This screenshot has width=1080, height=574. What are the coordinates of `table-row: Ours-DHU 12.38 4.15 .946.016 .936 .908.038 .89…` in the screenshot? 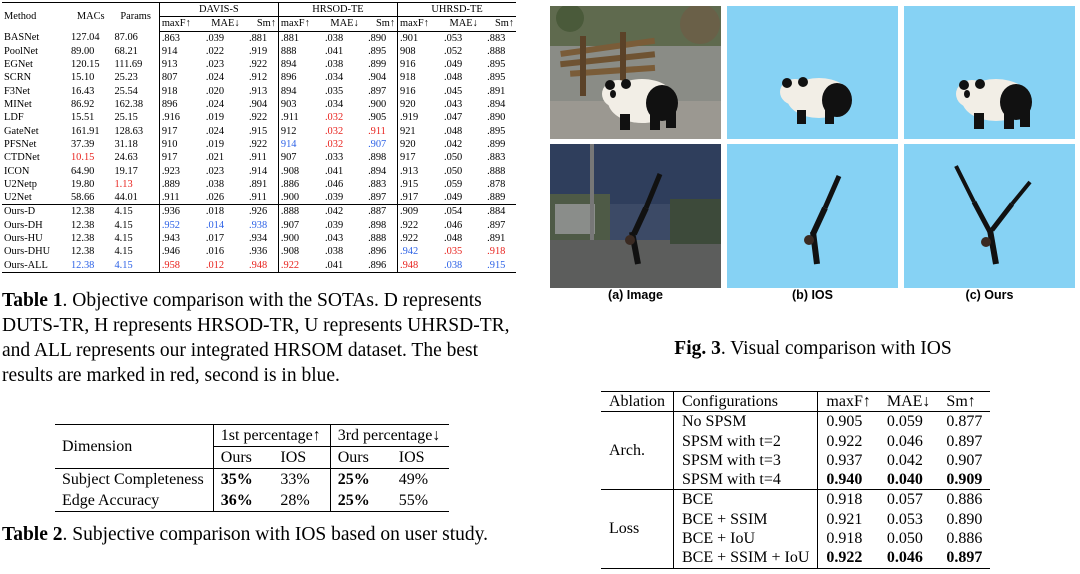 It's located at (259, 252).